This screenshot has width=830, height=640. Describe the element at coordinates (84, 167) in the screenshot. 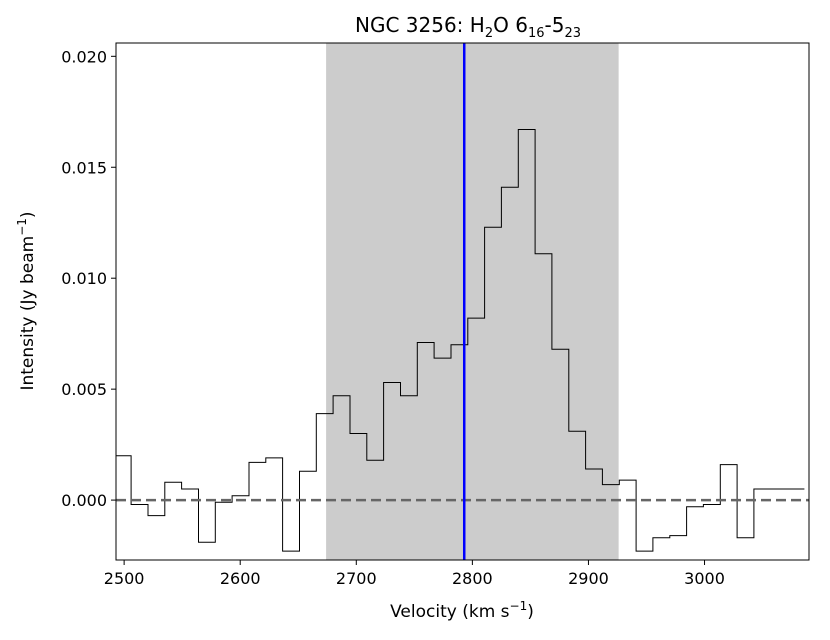

I see `y-tick-label: 0.015` at that location.